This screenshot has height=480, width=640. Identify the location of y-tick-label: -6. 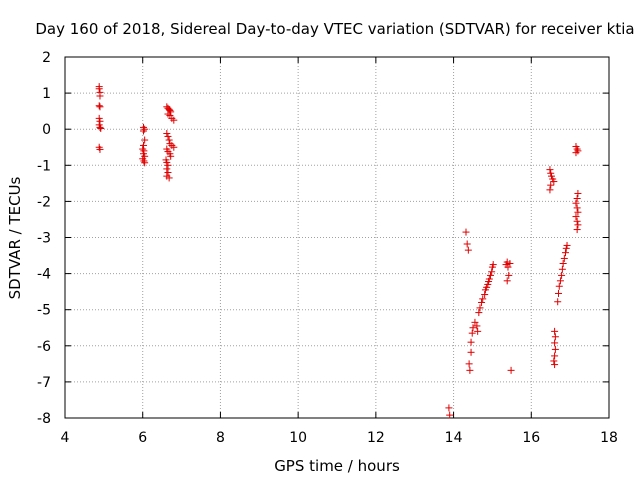
(44, 347).